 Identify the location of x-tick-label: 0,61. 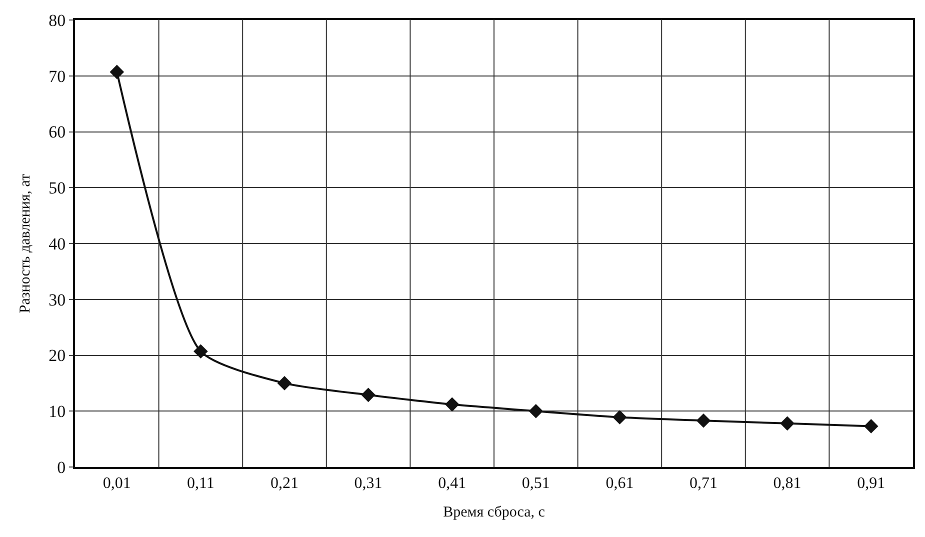
(620, 483).